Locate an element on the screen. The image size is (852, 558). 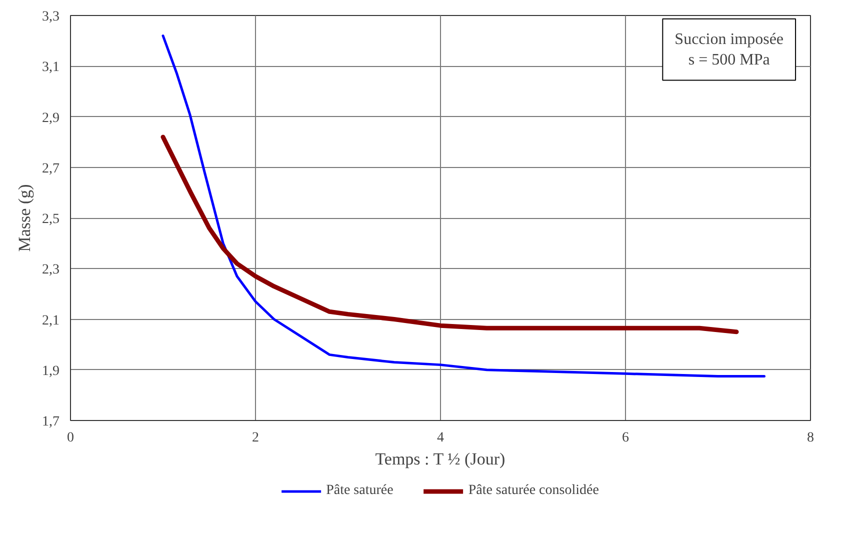
annotation: Succion imposée s = 500 MPa is located at coordinates (729, 49).